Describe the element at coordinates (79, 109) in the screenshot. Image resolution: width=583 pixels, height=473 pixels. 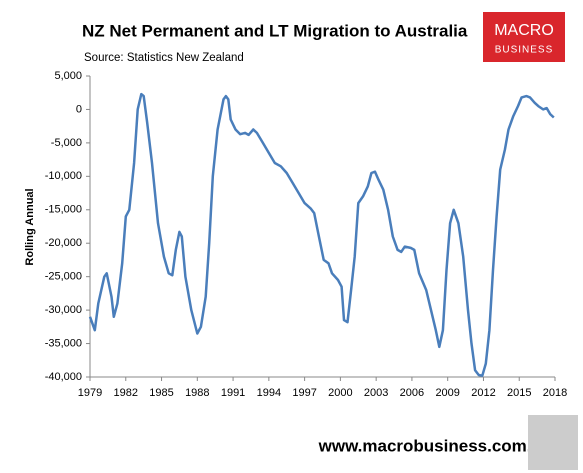
I see `y-tick-label: 0` at that location.